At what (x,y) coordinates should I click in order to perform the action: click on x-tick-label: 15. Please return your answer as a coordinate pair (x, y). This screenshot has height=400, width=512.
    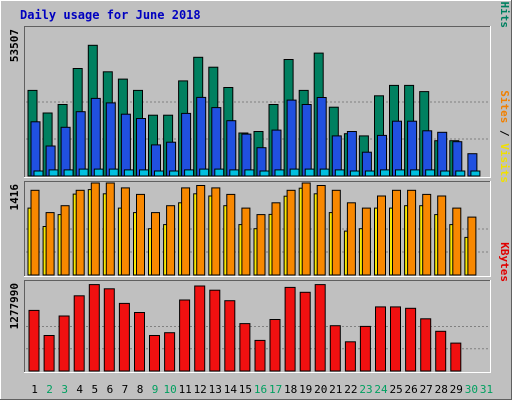
    Looking at the image, I should click on (245, 389).